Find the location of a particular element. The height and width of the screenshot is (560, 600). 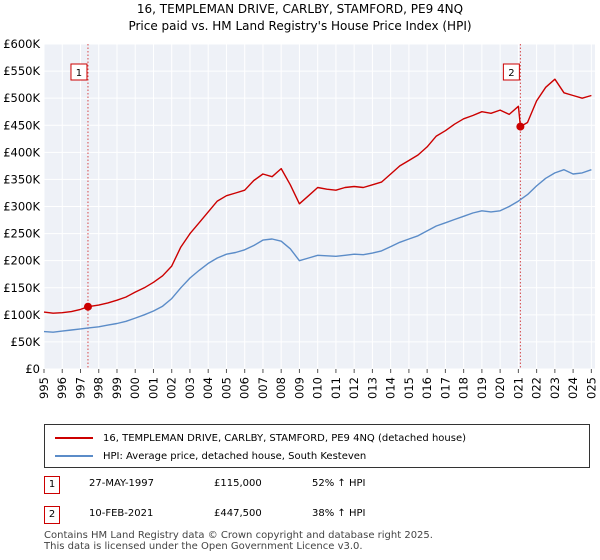

x-tick-label: 2000 is located at coordinates (135, 388).